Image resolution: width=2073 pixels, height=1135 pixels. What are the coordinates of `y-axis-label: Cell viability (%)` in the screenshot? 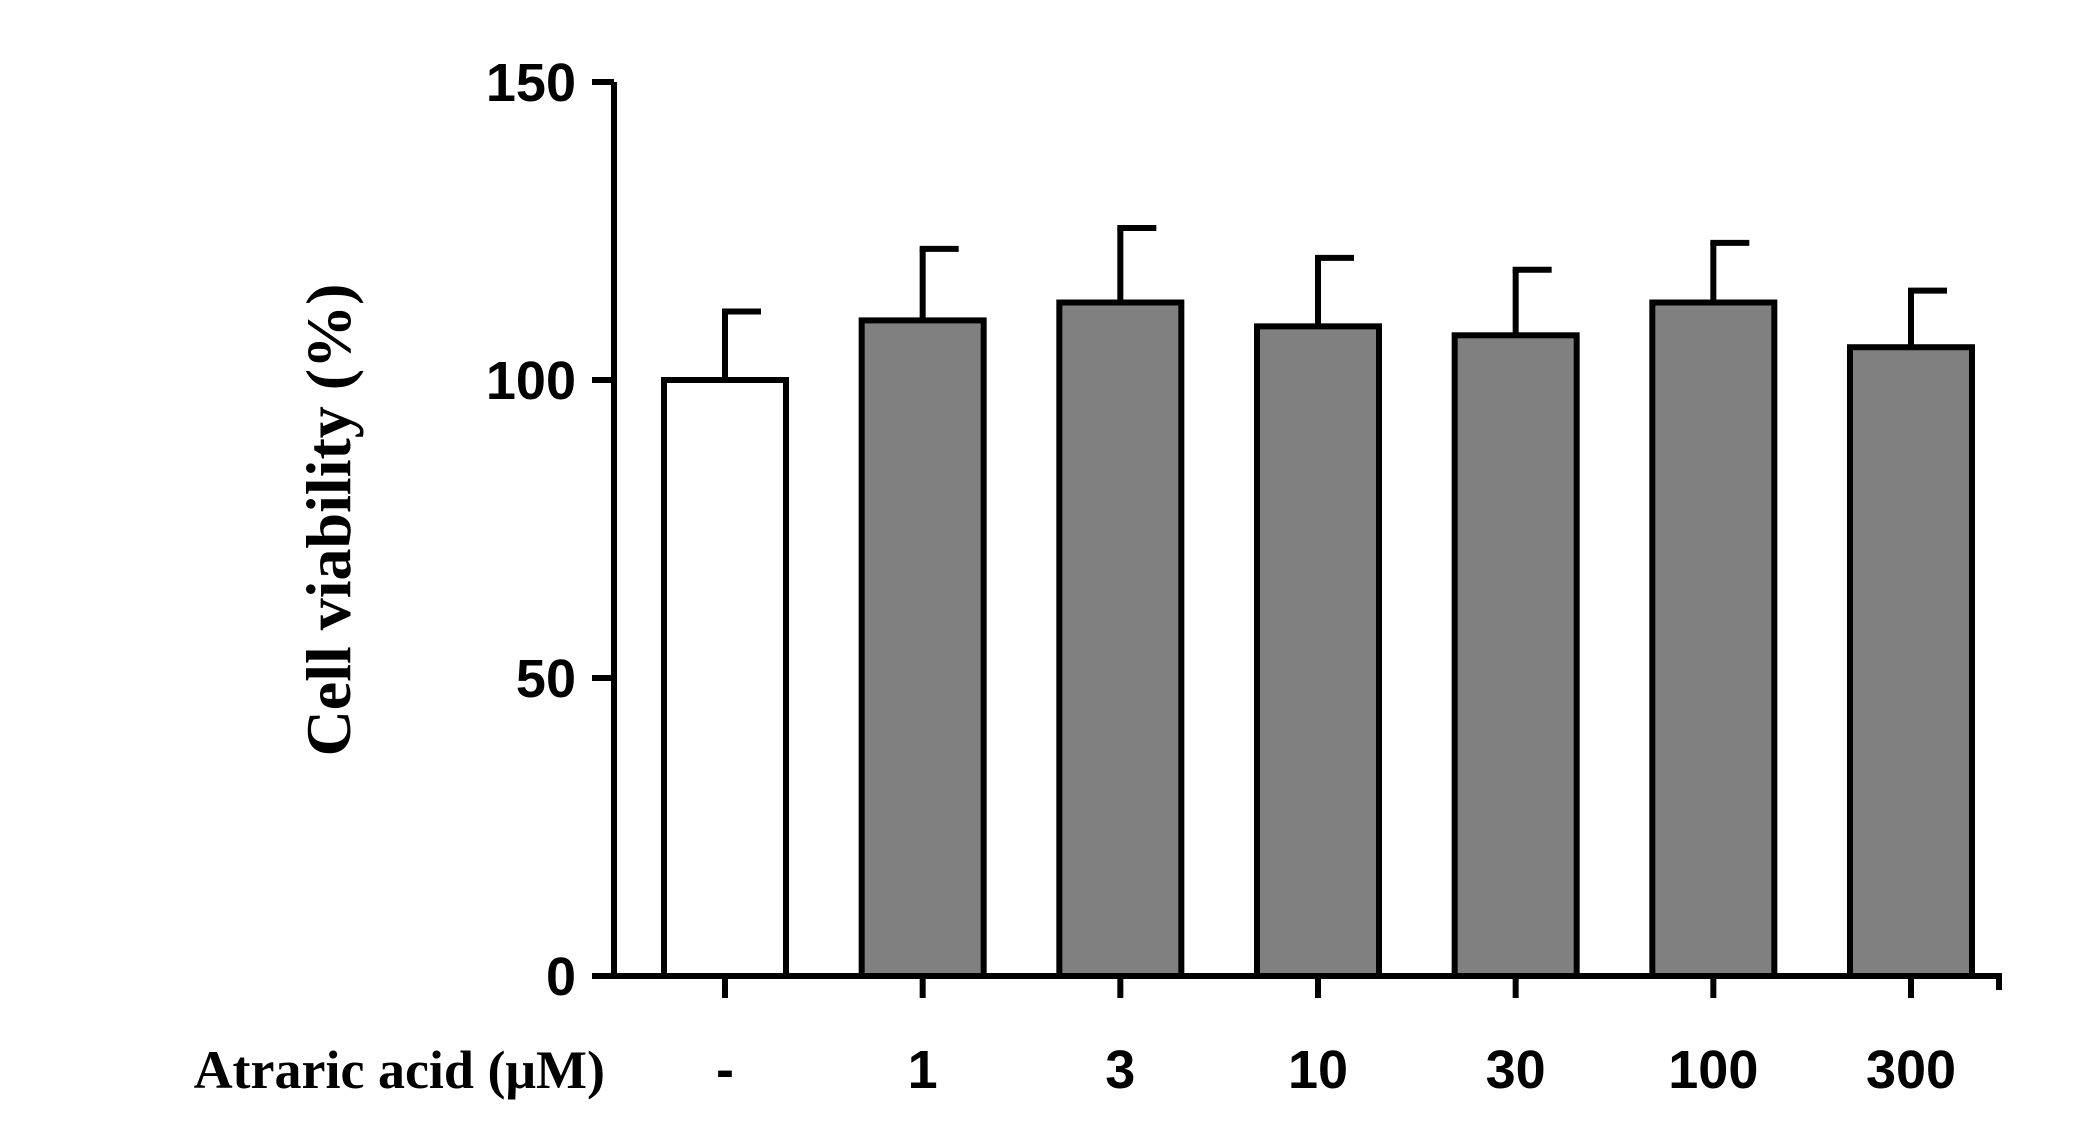 It's located at (328, 520).